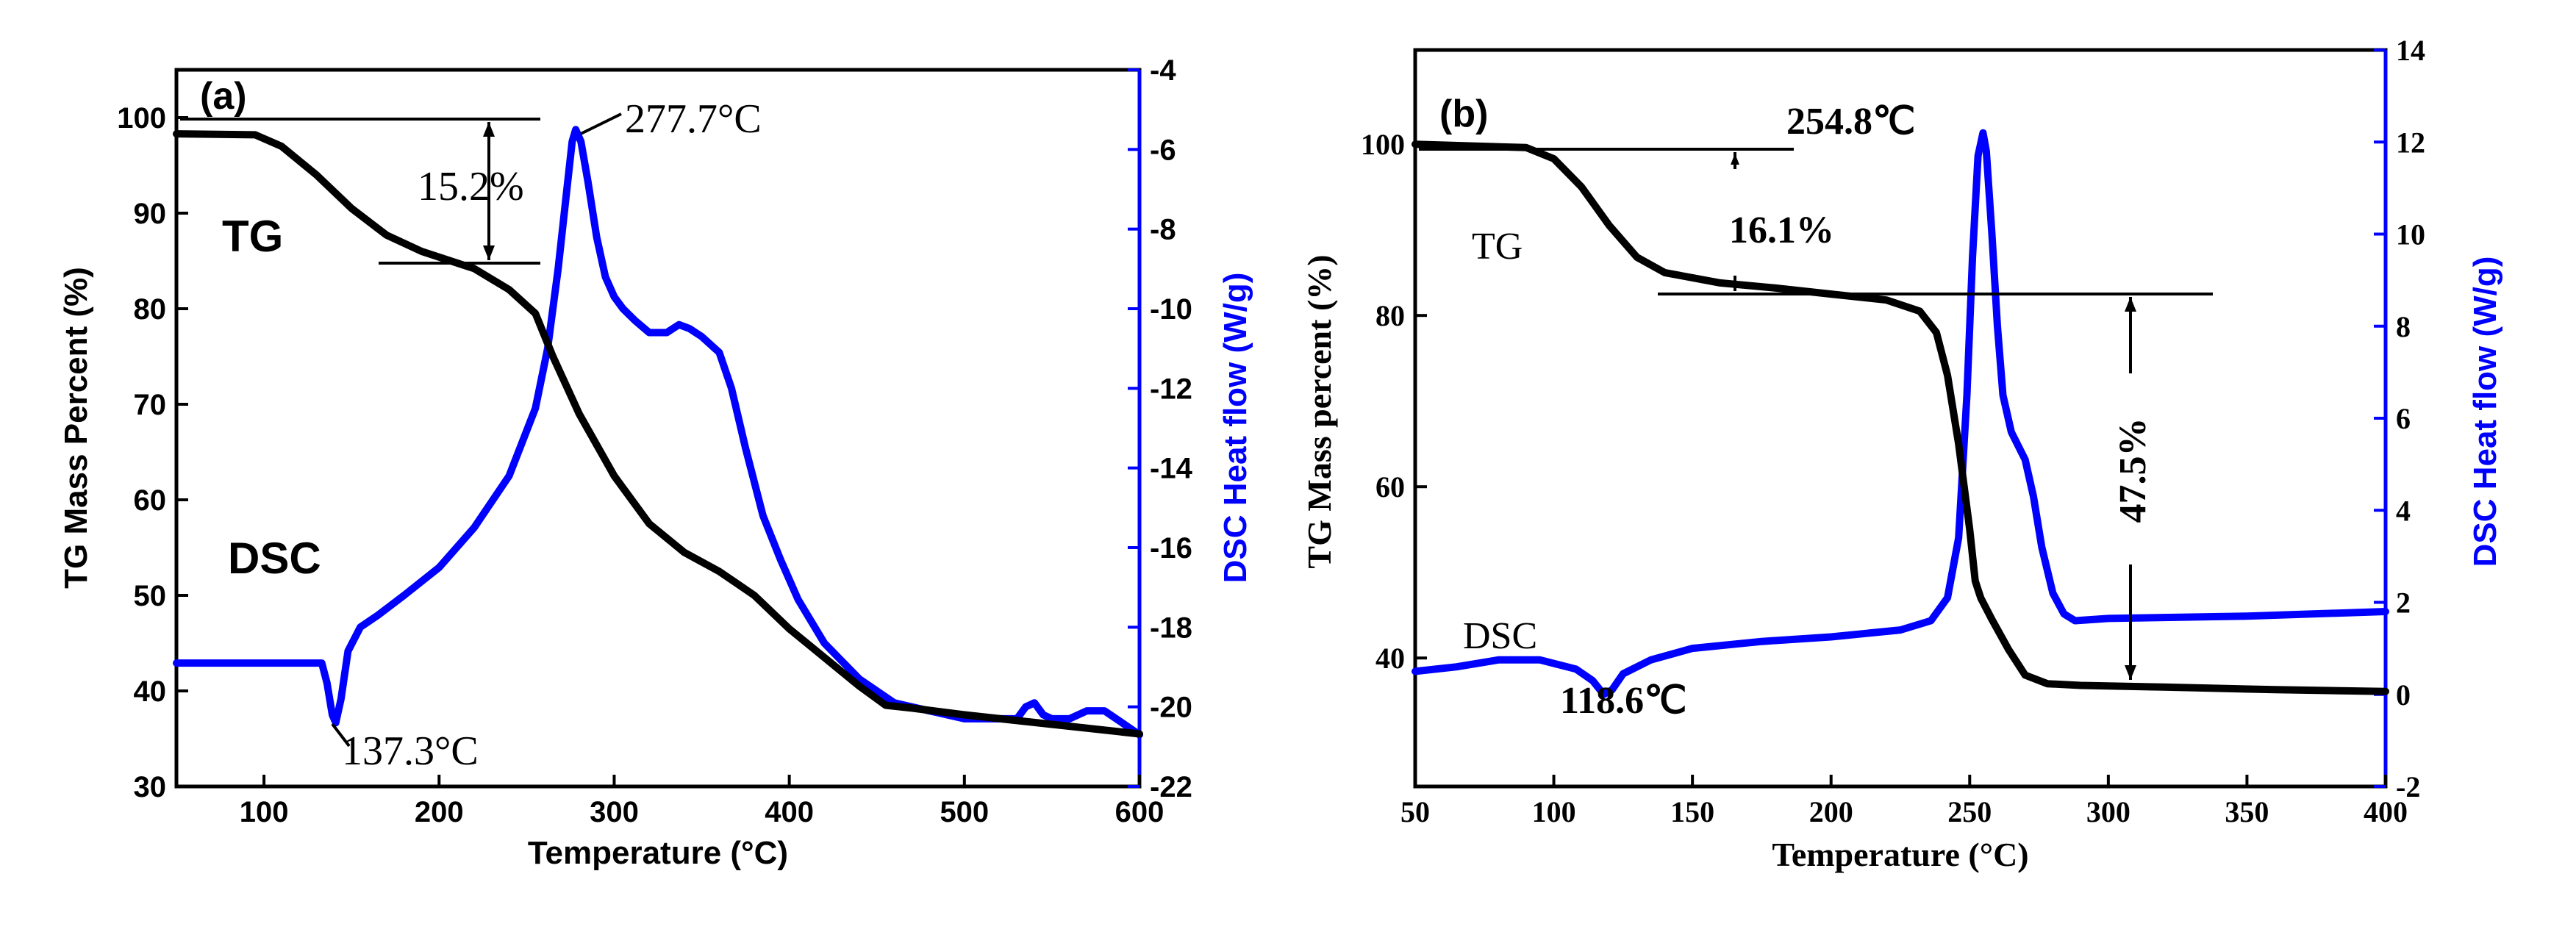 Image resolution: width=2576 pixels, height=932 pixels. I want to click on y-right-tick-label: -10, so click(1171, 309).